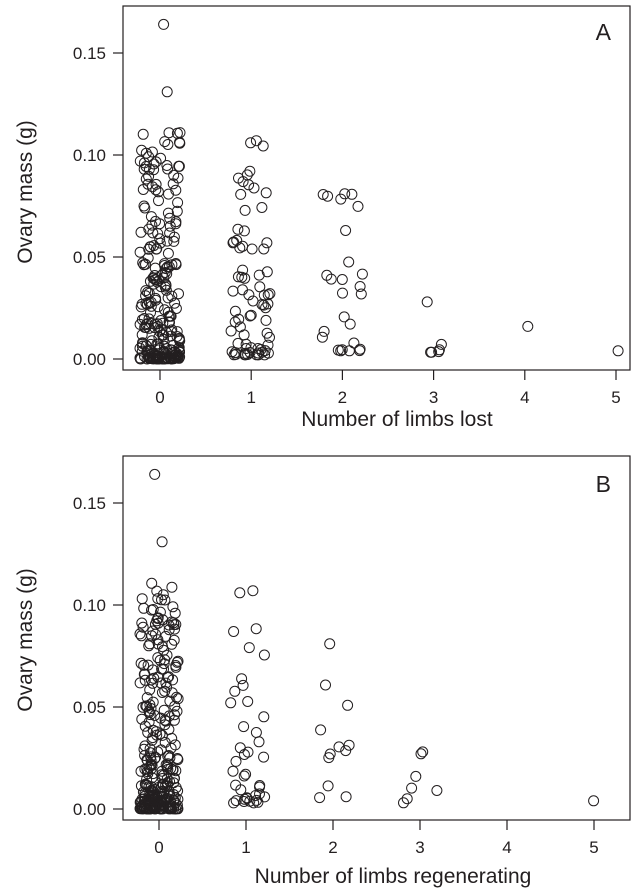  I want to click on x-tick-label: 4, so click(524, 397).